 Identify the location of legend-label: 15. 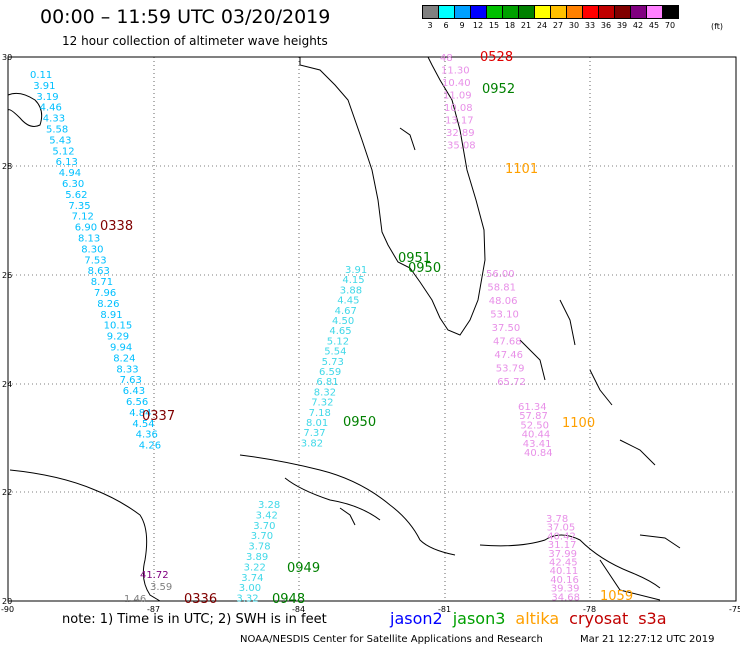
(494, 25).